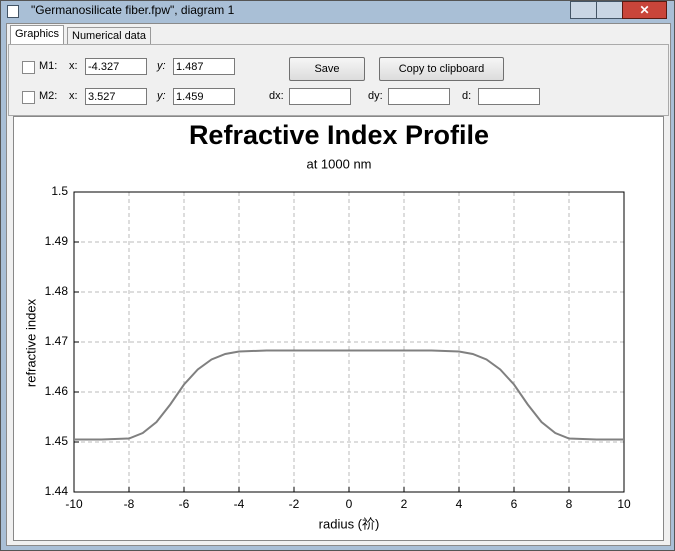 The image size is (675, 551). Describe the element at coordinates (57, 391) in the screenshot. I see `y-tick-label: 1.46` at that location.